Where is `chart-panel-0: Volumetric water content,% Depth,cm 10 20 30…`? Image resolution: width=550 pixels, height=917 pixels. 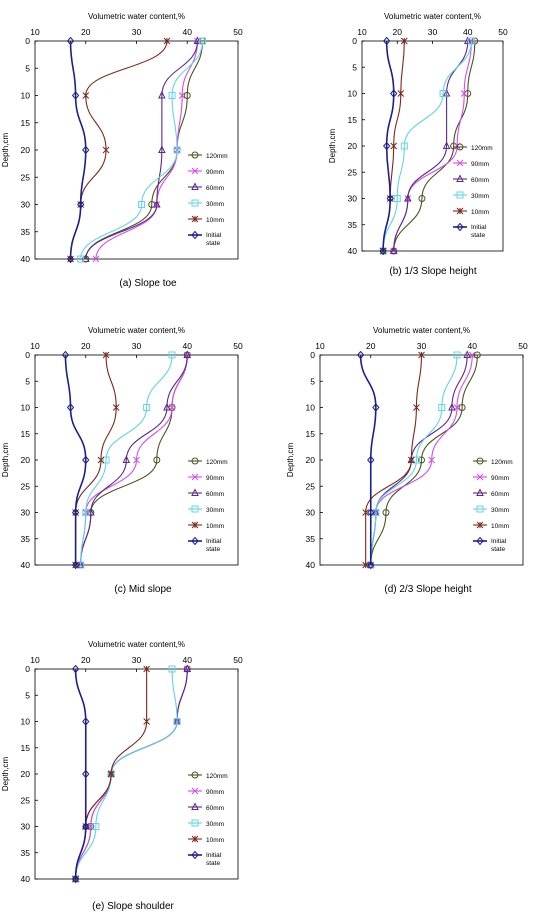 chart-panel-0: Volumetric water content,% Depth,cm 10 20 30… is located at coordinates (122, 150).